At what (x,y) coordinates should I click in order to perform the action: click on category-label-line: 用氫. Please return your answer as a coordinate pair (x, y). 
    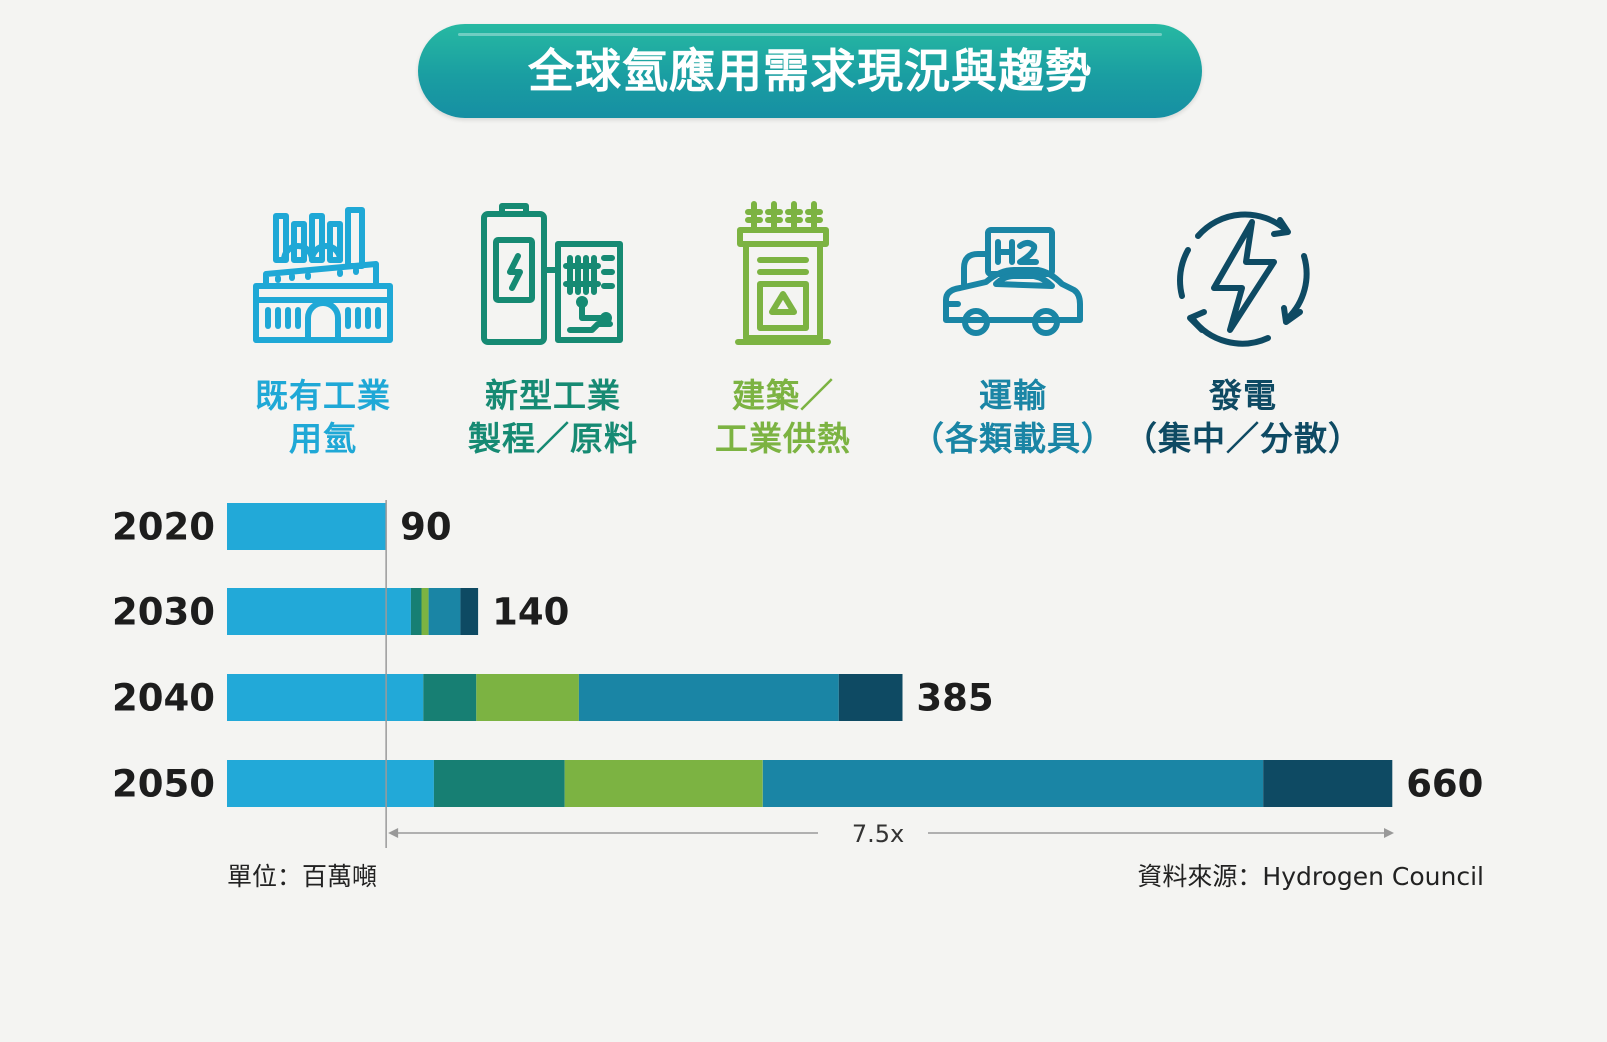
    Looking at the image, I should click on (323, 438).